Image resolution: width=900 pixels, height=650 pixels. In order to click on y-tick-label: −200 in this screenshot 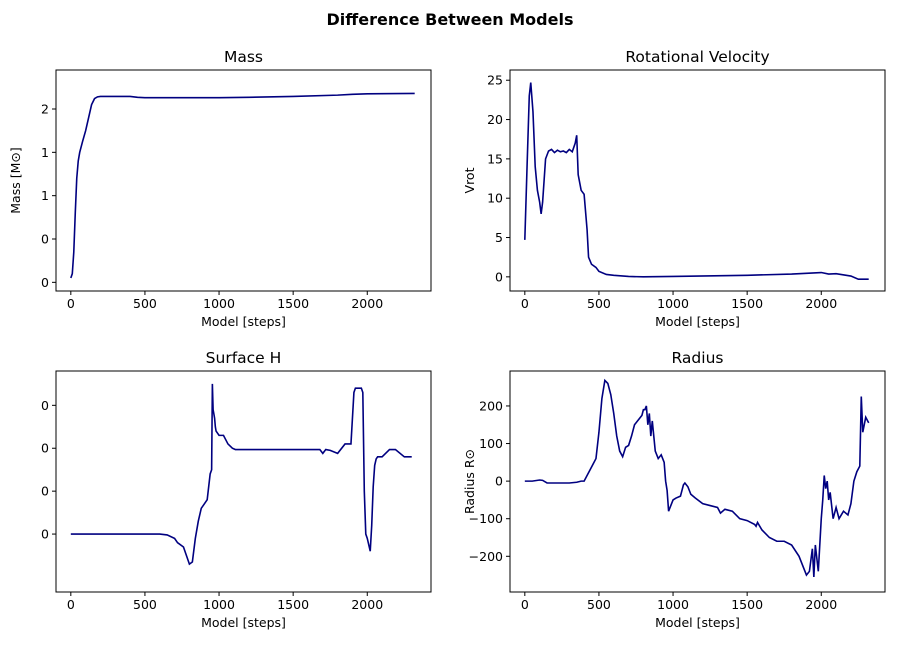, I will do `click(486, 556)`.